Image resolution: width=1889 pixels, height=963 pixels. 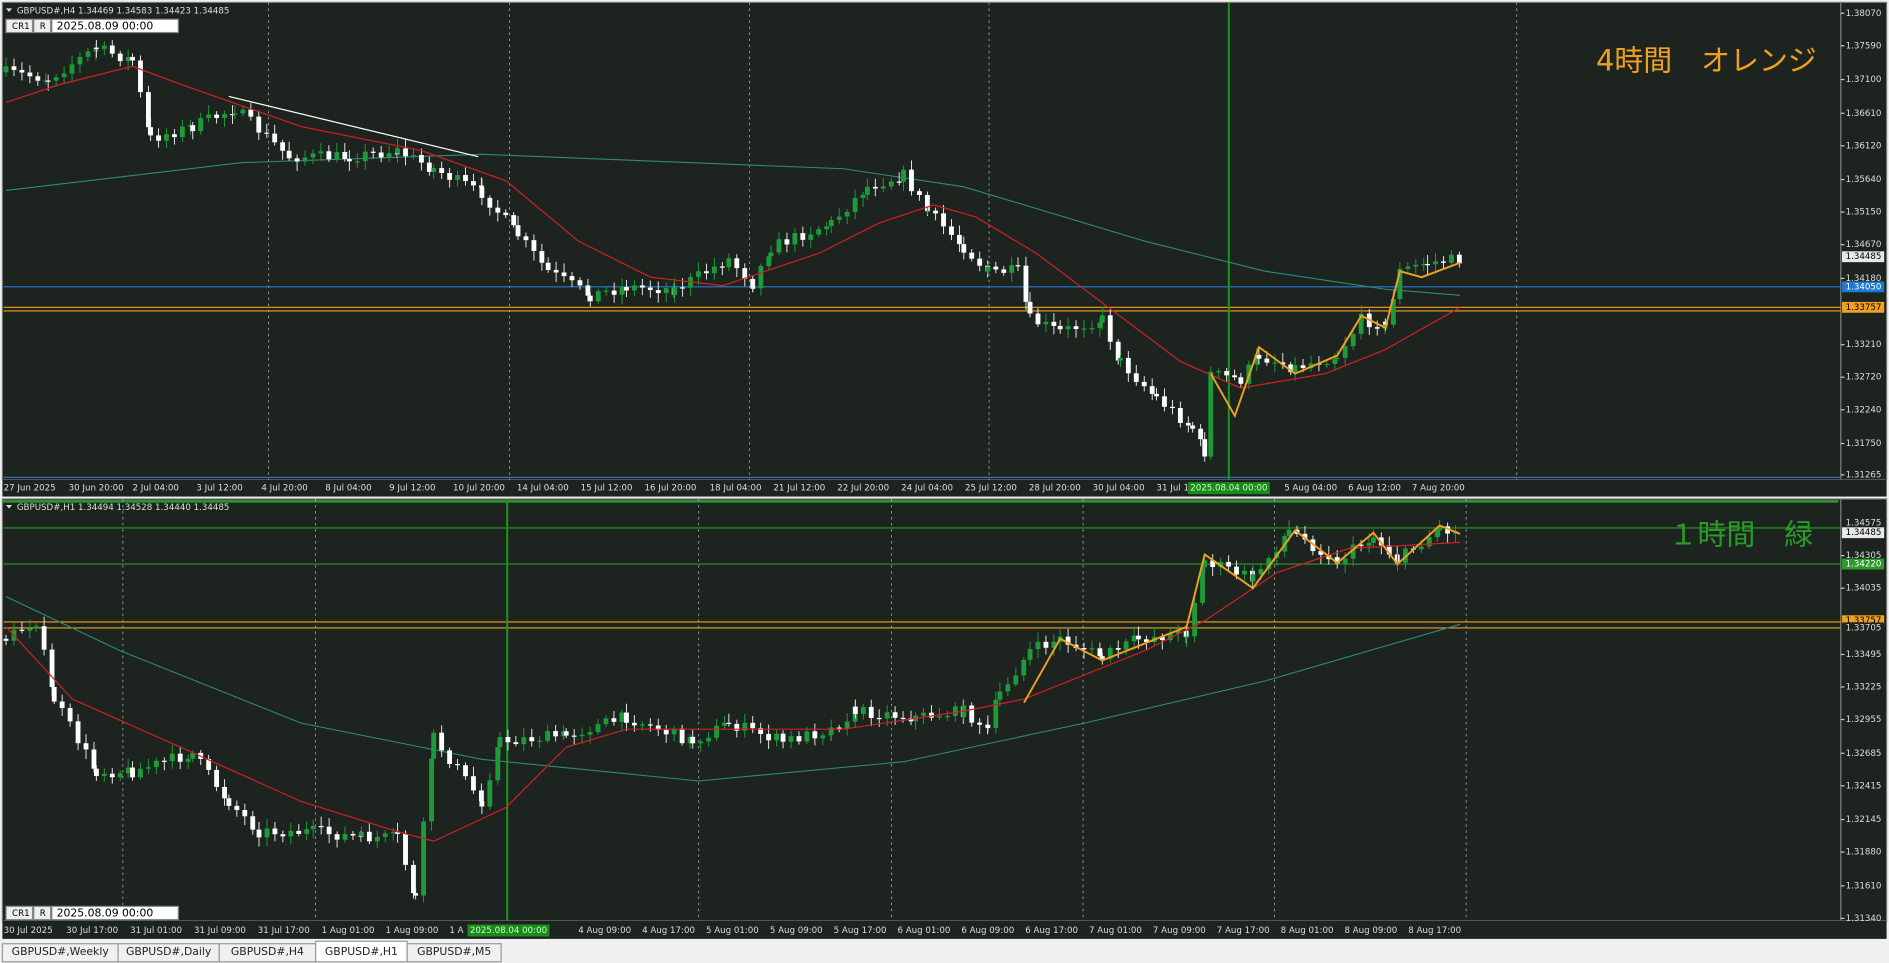 What do you see at coordinates (1864, 444) in the screenshot?
I see `price-label: 1.31750` at bounding box center [1864, 444].